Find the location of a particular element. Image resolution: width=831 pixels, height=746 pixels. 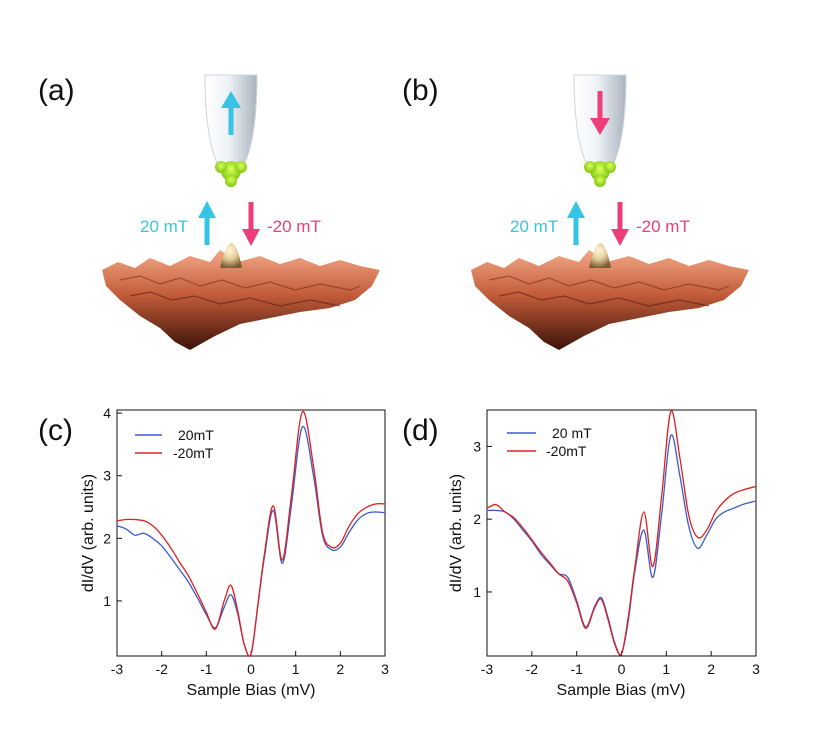

series-group-c is located at coordinates (251, 534).